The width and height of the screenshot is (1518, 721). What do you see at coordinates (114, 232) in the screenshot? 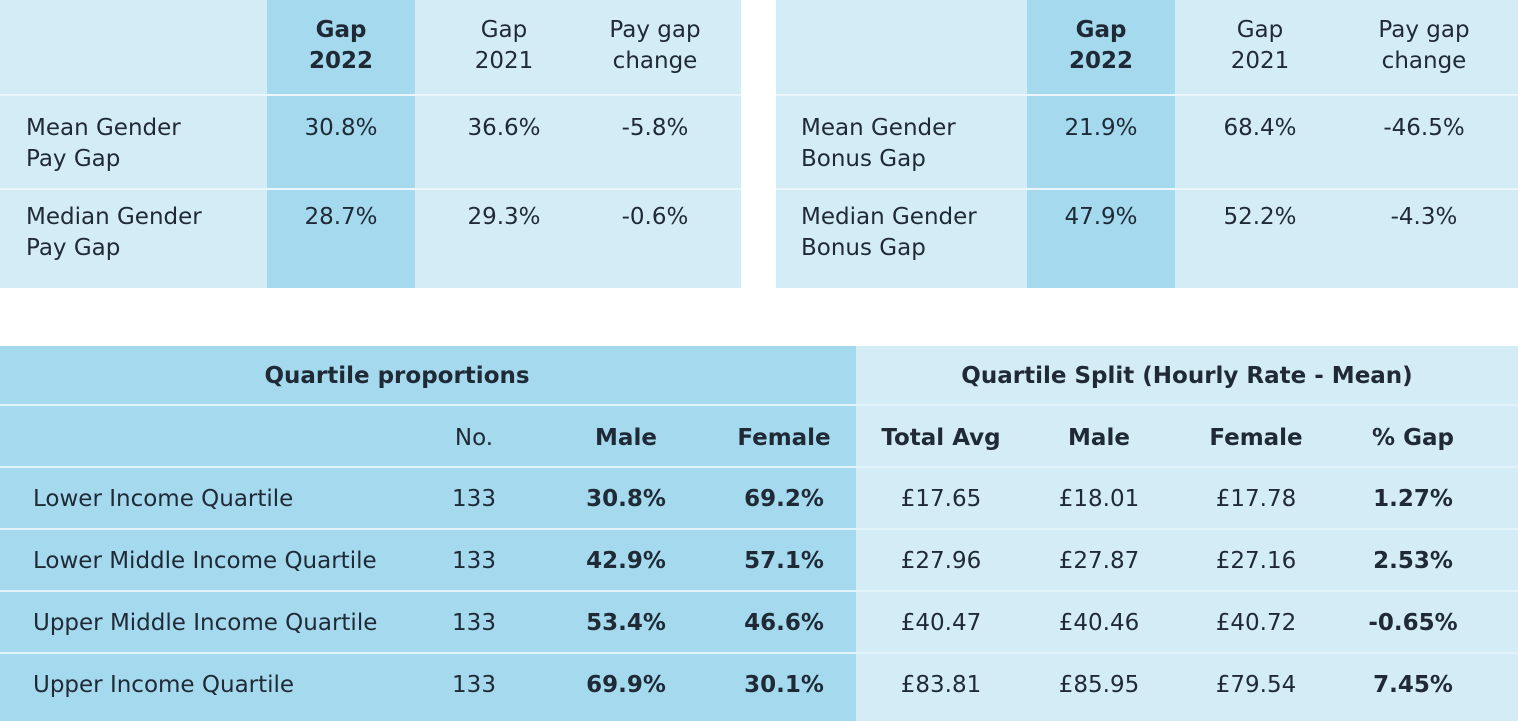
I see `row-label-median-pay-gap: Median Gender Pay Gap` at bounding box center [114, 232].